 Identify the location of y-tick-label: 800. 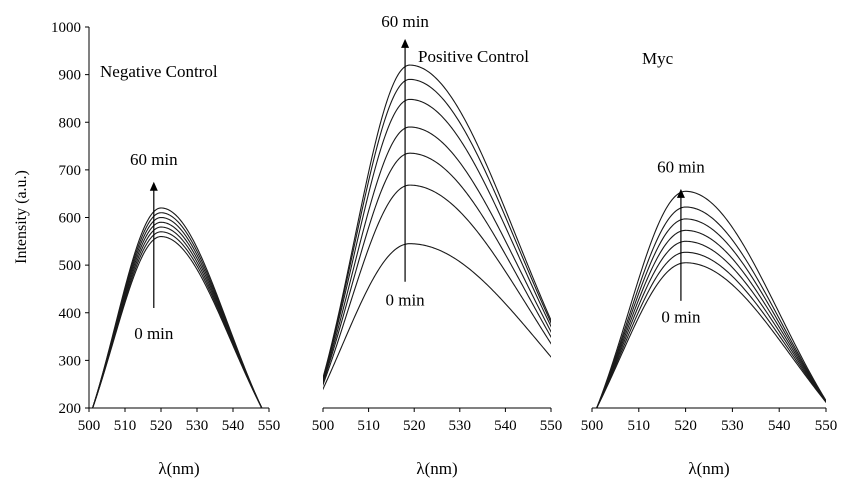
(70, 123).